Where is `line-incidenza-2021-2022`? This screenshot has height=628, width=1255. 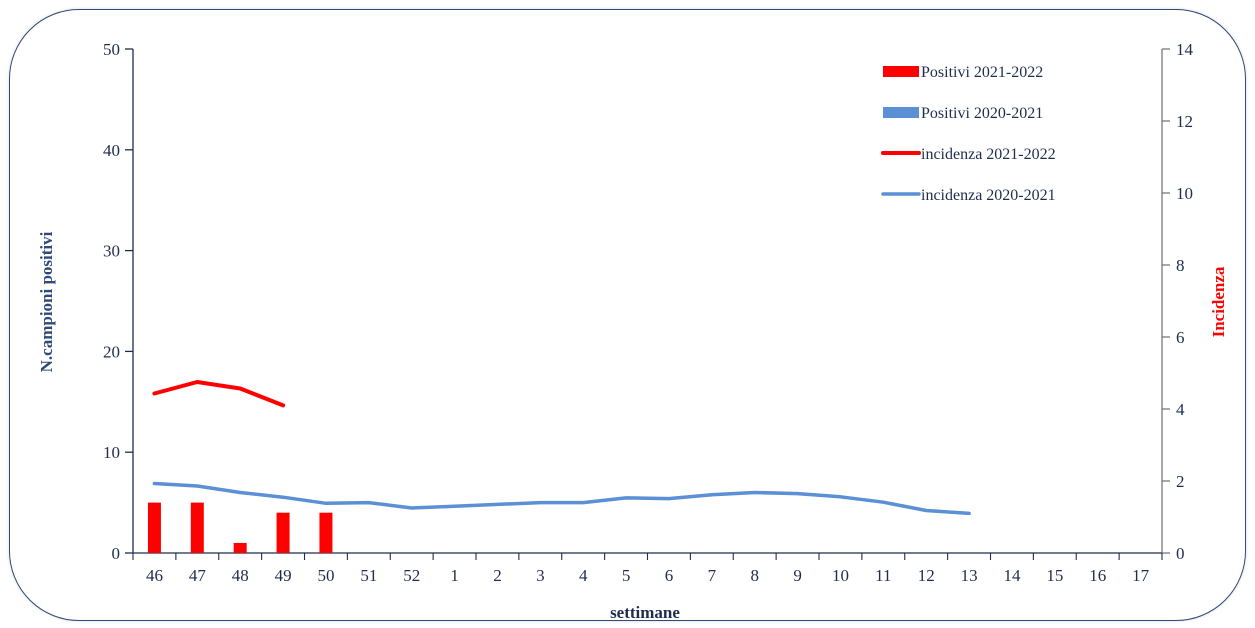
line-incidenza-2021-2022 is located at coordinates (219, 394).